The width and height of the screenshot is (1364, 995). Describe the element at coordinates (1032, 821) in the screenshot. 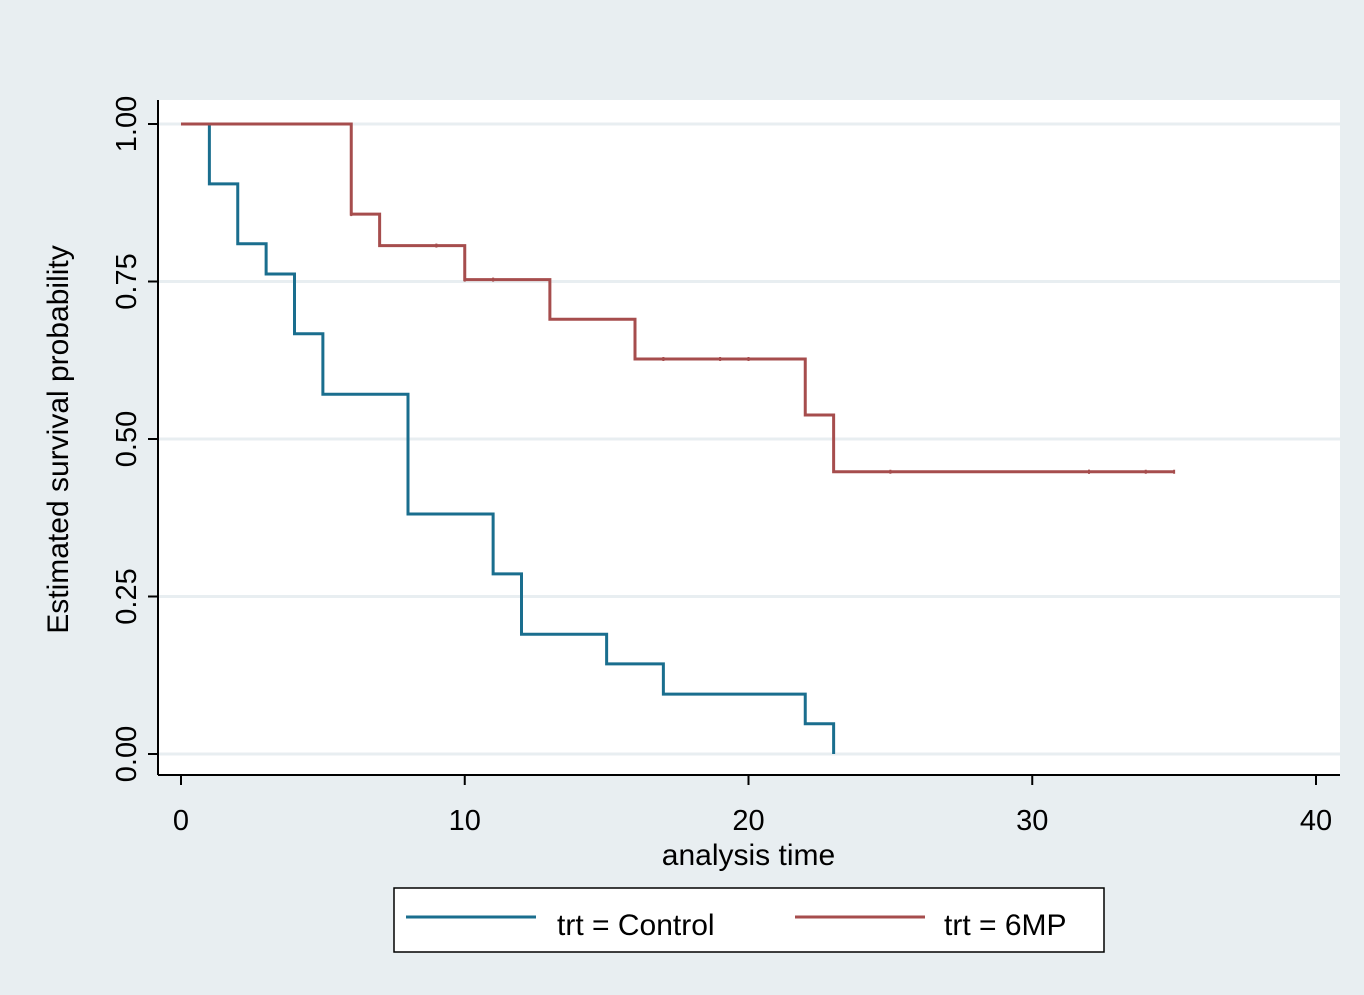

I see `x-tick-label: 30` at that location.